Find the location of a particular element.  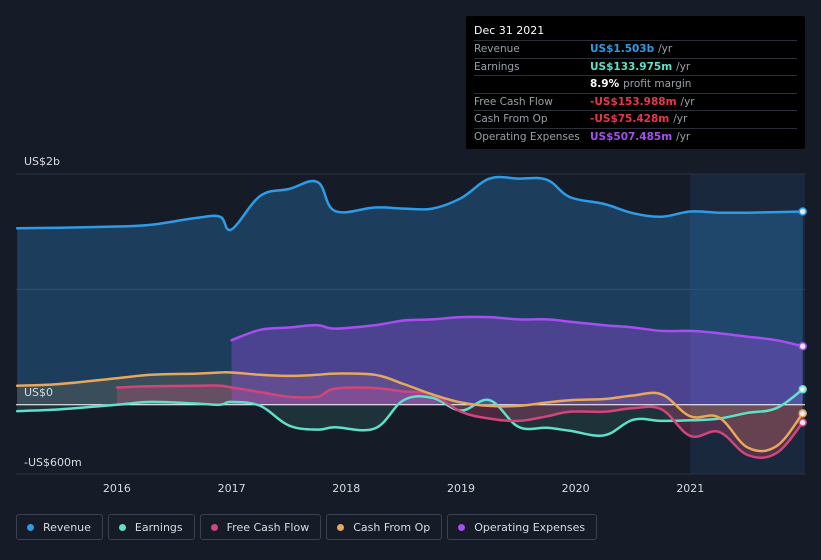

legend-item-earnings: Earnings is located at coordinates (151, 527).